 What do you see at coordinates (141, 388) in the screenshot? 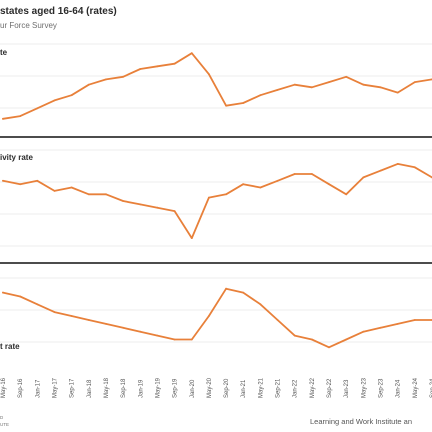
I see `x-tick-label: Jan-19` at bounding box center [141, 388].